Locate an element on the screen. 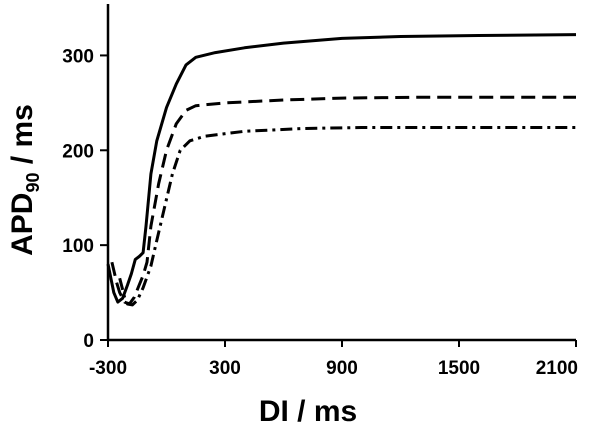  y-axis-title-main: APD is located at coordinates (22, 224).